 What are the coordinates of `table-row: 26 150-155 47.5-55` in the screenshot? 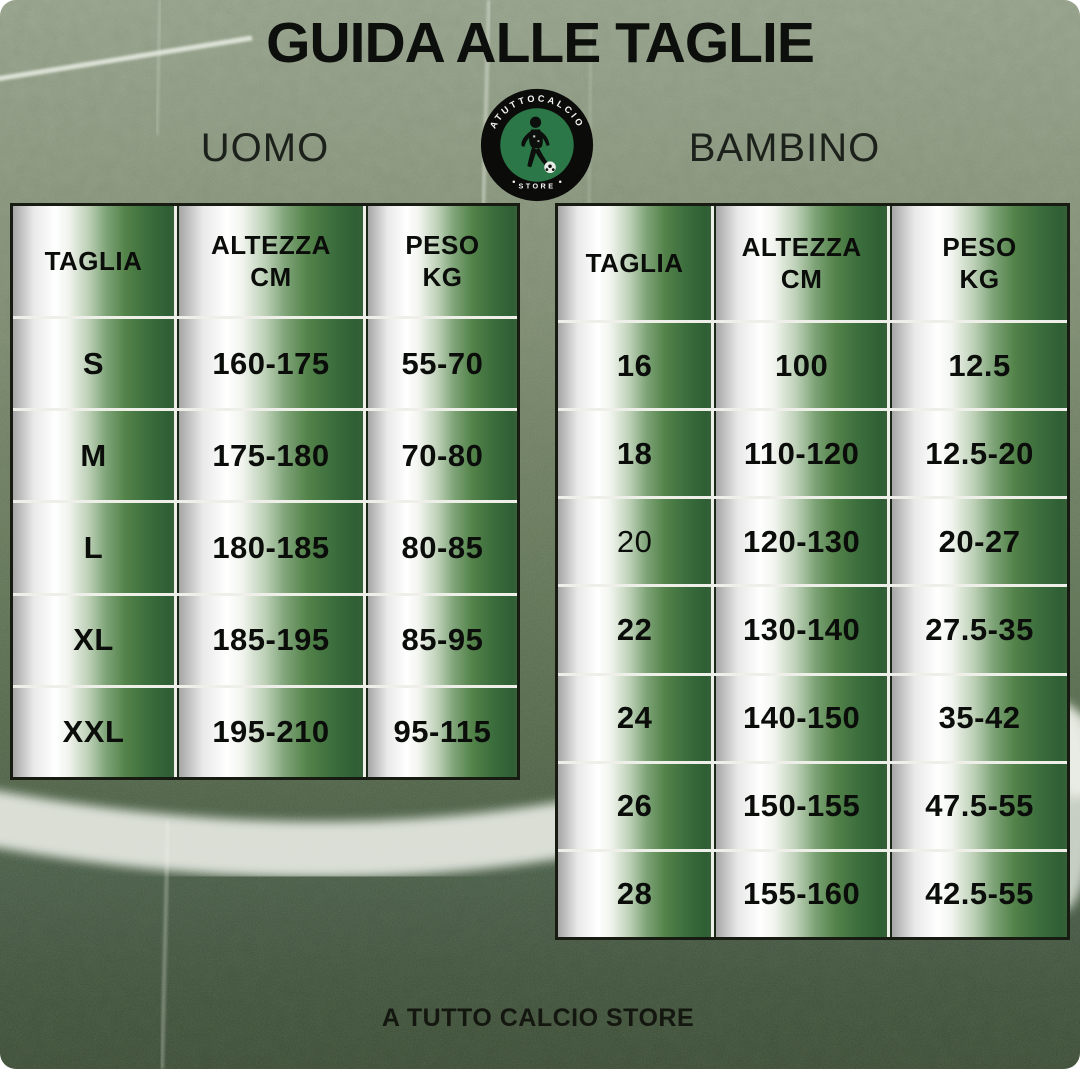 It's located at (812, 806).